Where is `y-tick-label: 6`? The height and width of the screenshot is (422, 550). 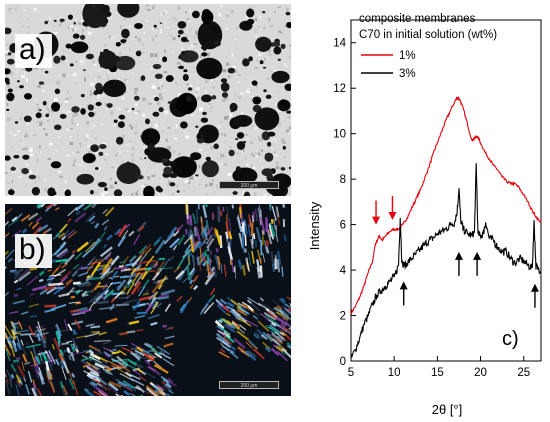 y-tick-label: 6 is located at coordinates (343, 226).